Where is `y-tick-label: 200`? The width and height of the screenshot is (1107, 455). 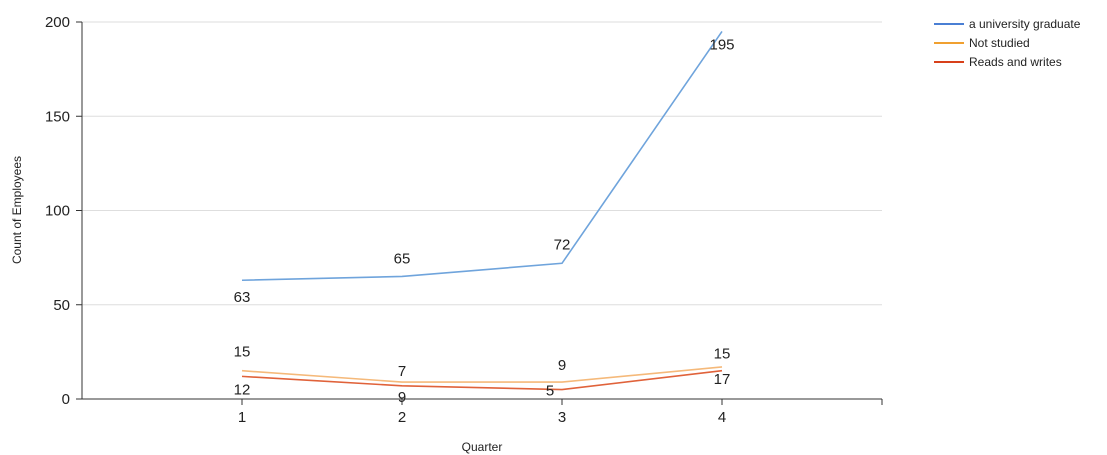
y-tick-label: 200 is located at coordinates (57, 22).